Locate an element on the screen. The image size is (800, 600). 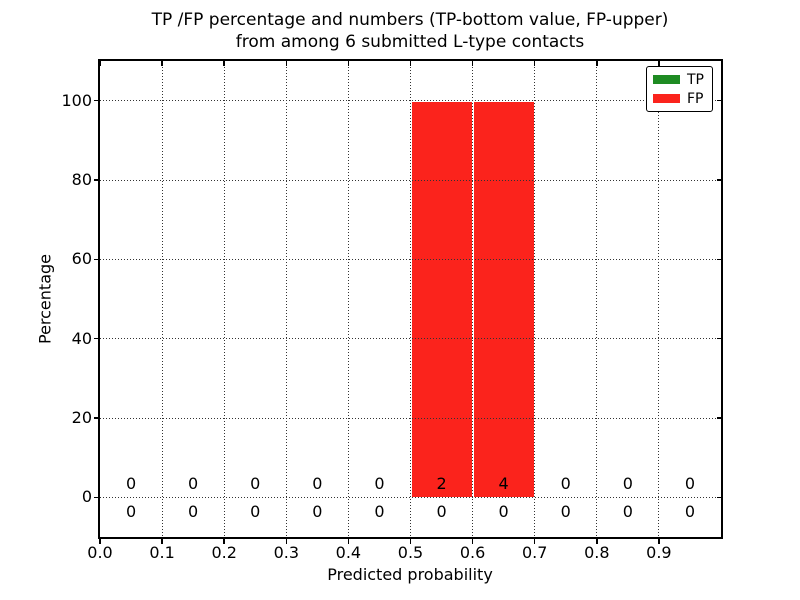
x-tick-label: 0.4 is located at coordinates (348, 552).